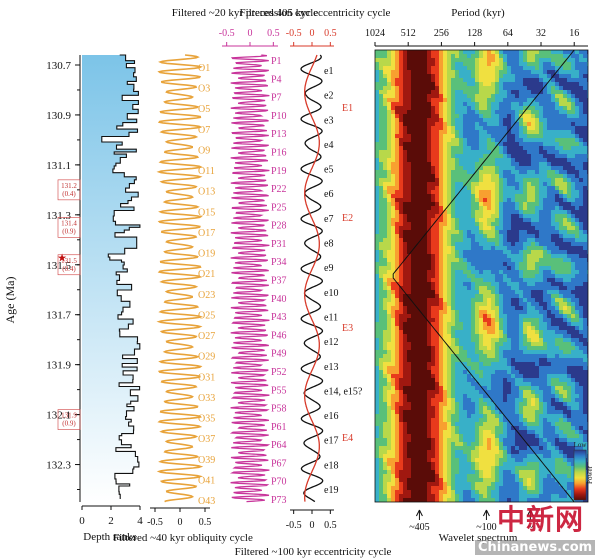  Describe the element at coordinates (206, 439) in the screenshot. I see `obliquity-cycle-label: O37` at that location.